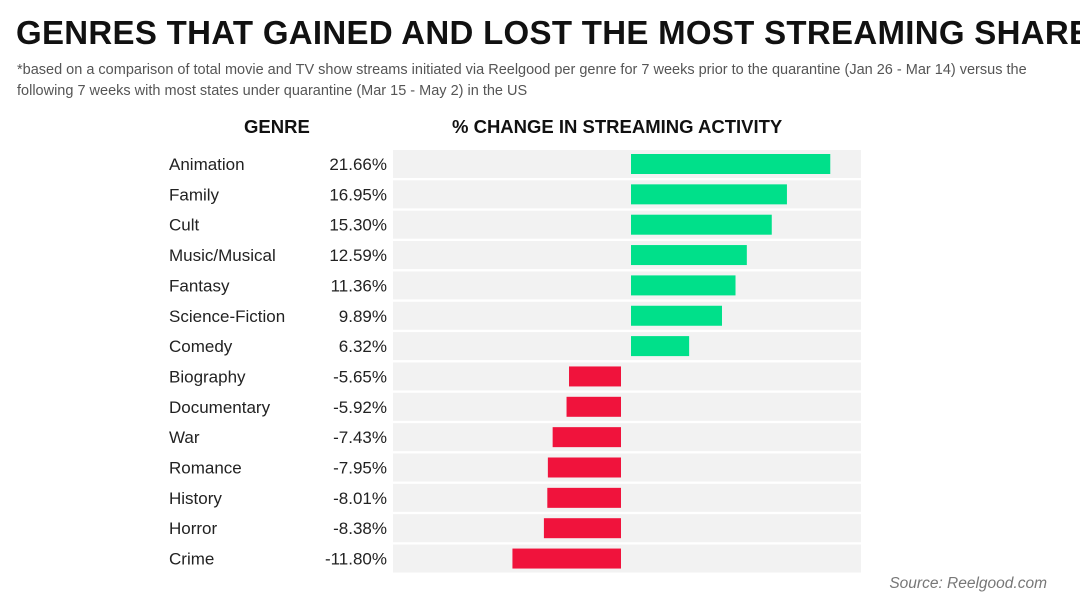 This screenshot has height=604, width=1080. What do you see at coordinates (627, 346) in the screenshot?
I see `row-background-comedy` at bounding box center [627, 346].